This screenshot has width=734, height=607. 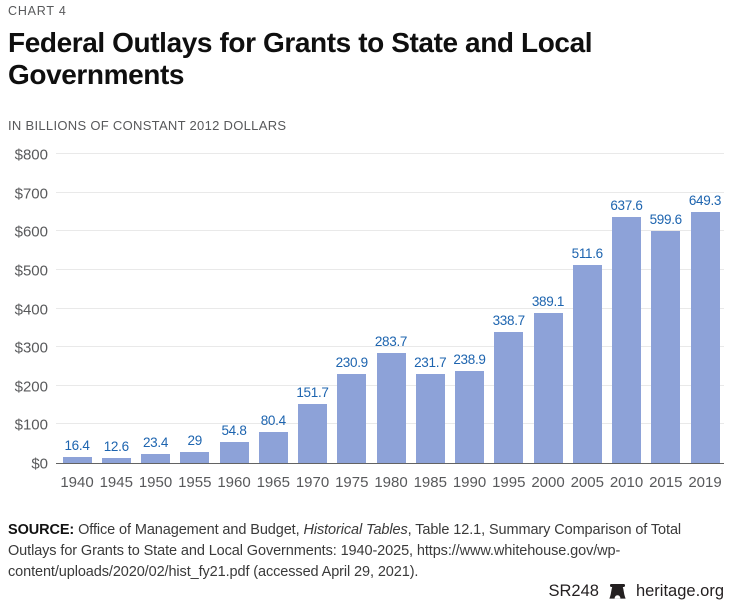 What do you see at coordinates (626, 205) in the screenshot?
I see `bar-value-label: 637.6` at bounding box center [626, 205].